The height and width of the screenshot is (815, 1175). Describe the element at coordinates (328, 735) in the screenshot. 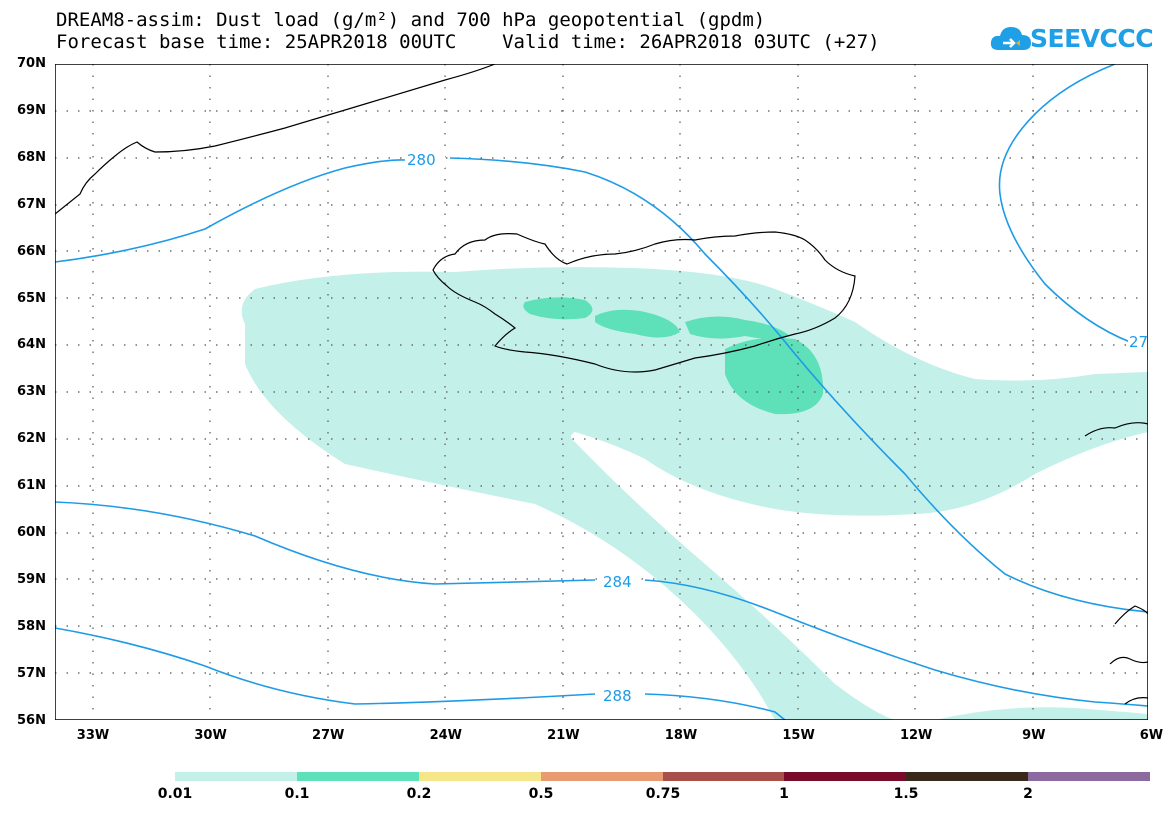

I see `lon-label: 27W` at that location.